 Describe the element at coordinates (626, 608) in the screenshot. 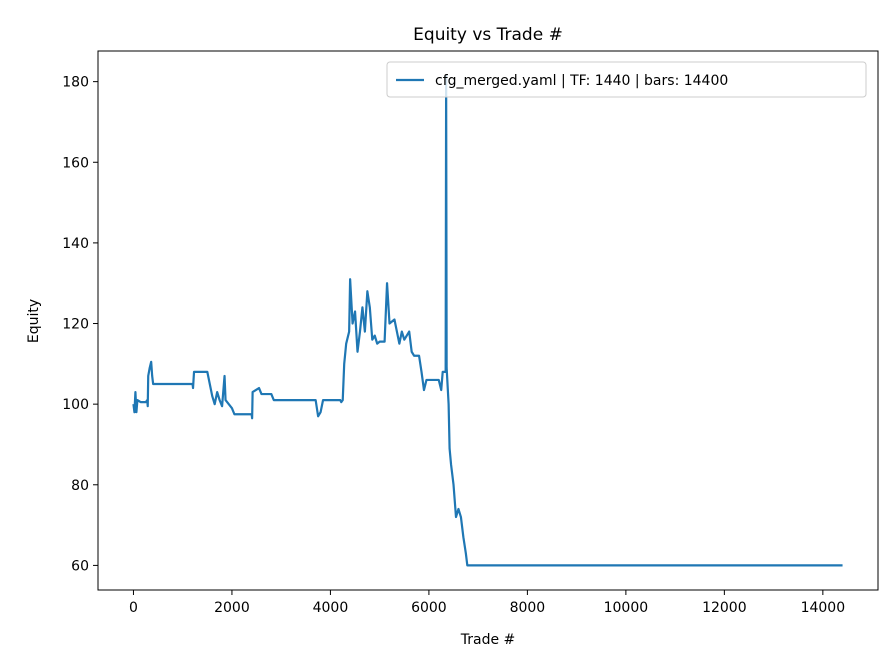

I see `x-tick-label: 10000` at that location.